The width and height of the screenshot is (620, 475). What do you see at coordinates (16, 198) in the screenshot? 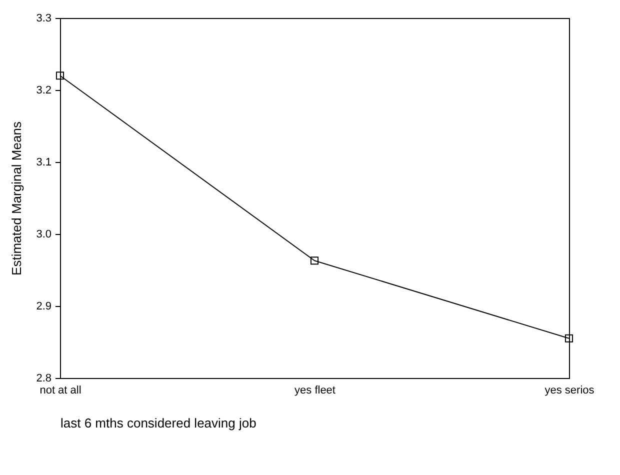
I see `y-axis-title: Estimated Marginal Means` at bounding box center [16, 198].